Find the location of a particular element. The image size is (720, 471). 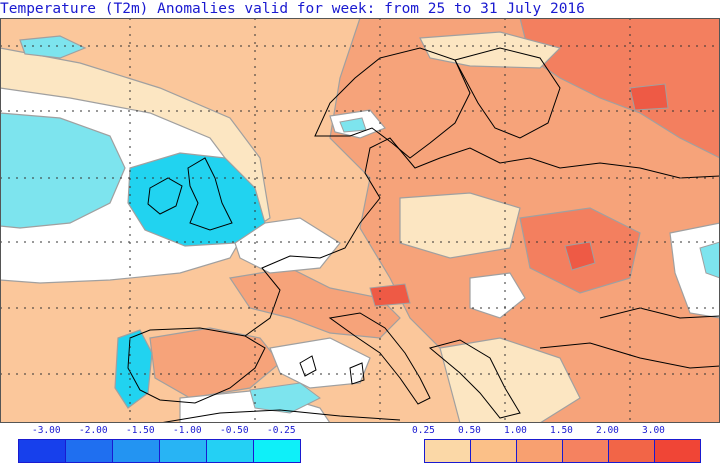

legend-tick-negative-1: -2.00 is located at coordinates (93, 430).